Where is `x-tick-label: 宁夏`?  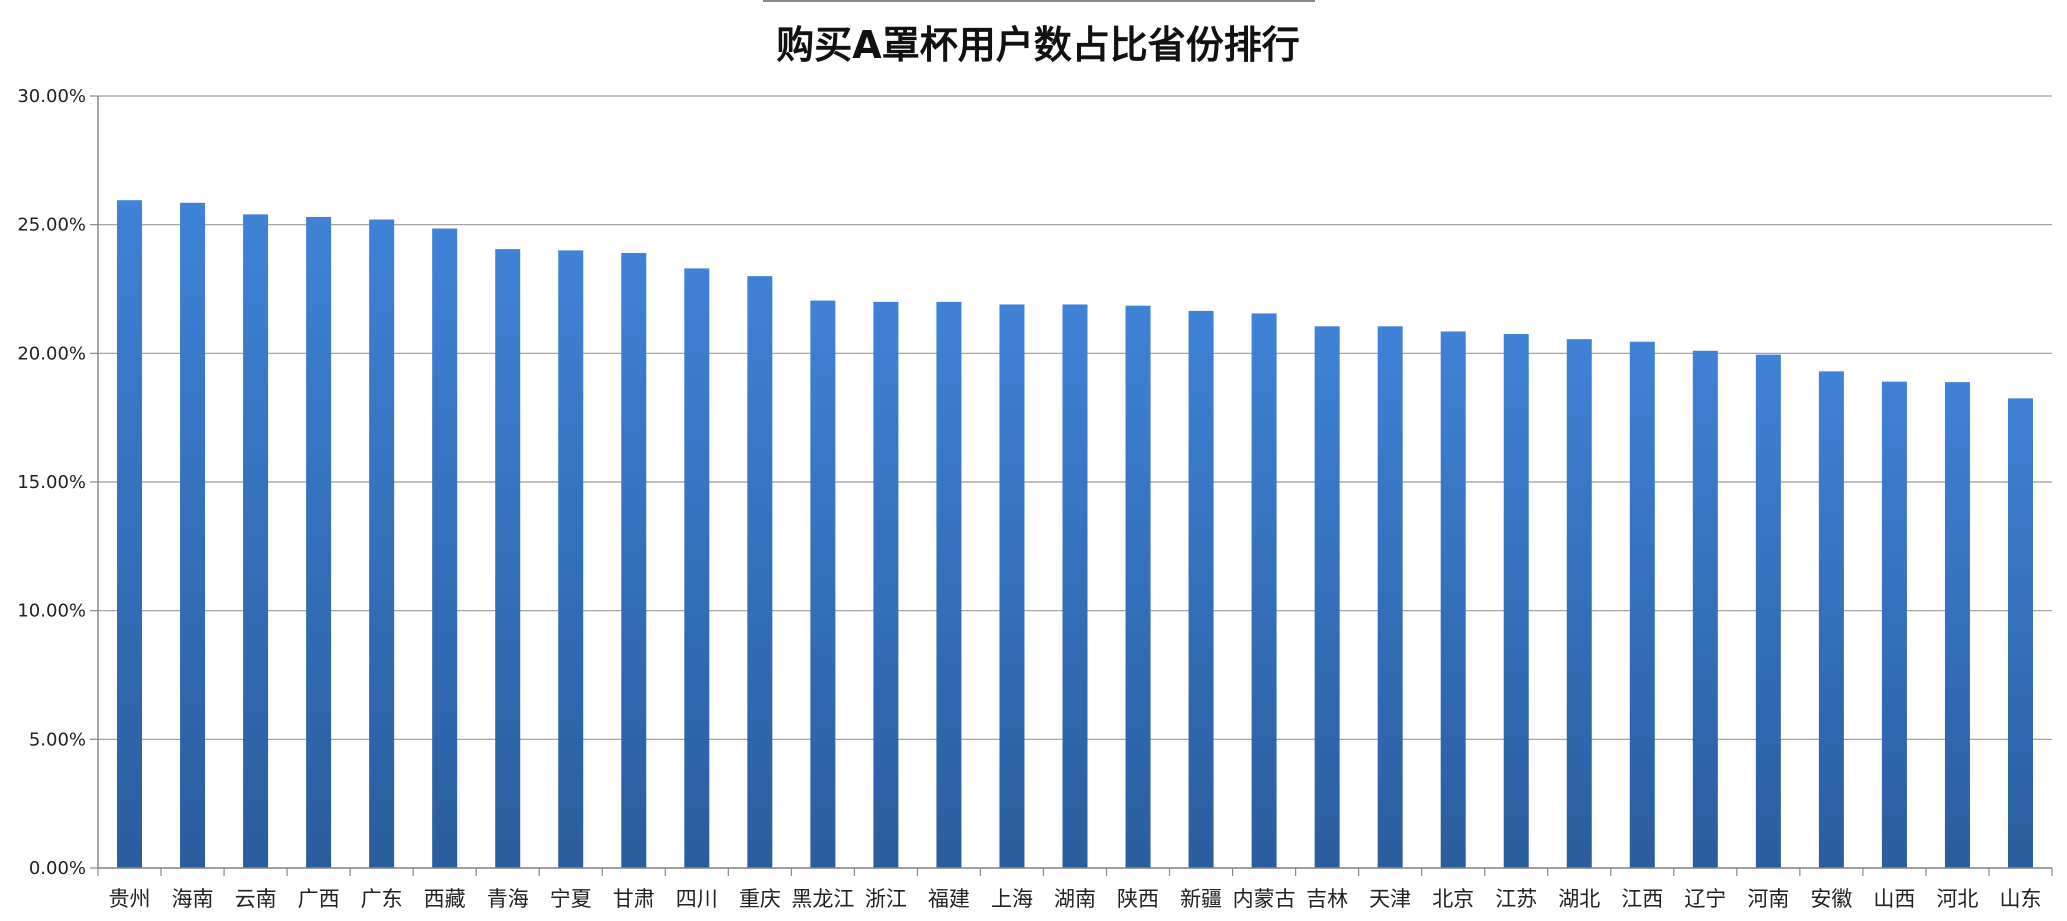
x-tick-label: 宁夏 is located at coordinates (571, 899).